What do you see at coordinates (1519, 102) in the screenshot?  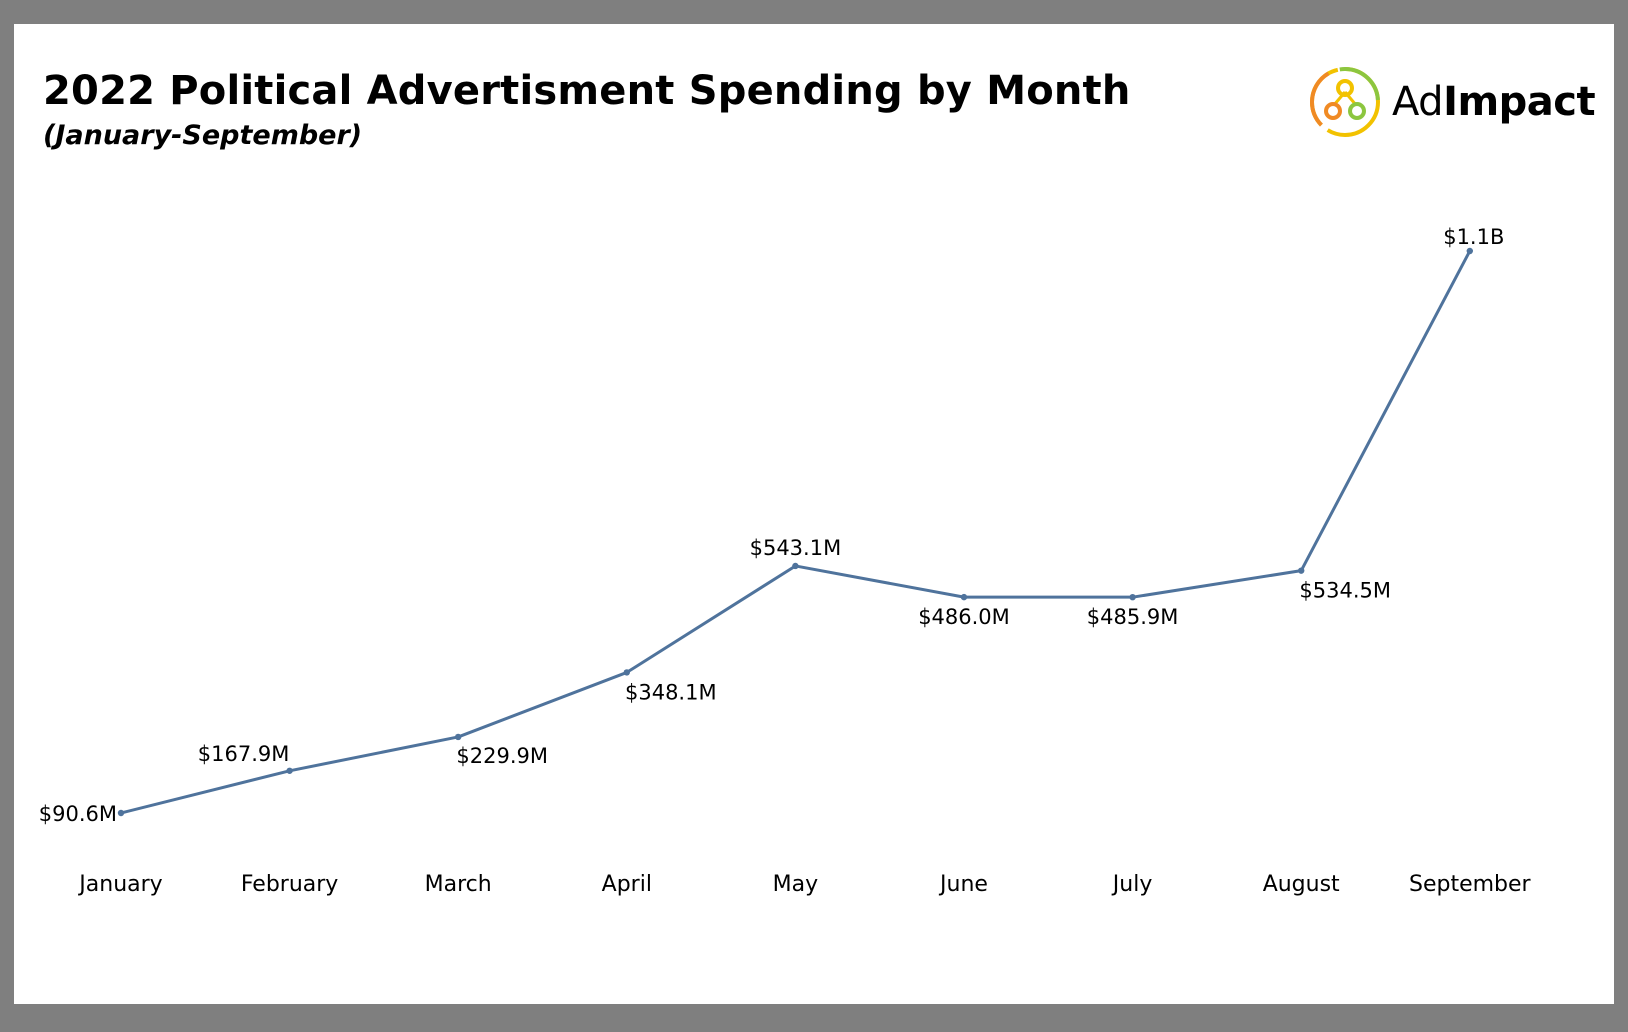 I see `logo-text-impact: Impact` at bounding box center [1519, 102].